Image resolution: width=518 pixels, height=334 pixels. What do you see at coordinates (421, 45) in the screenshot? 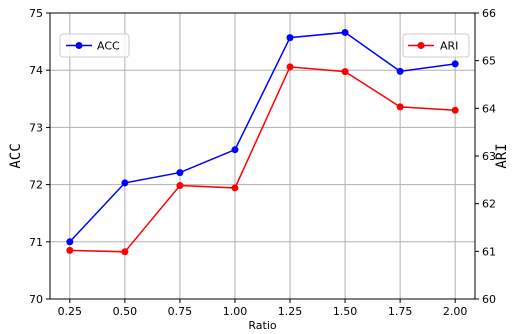
I see `legend-ari-marker` at bounding box center [421, 45].